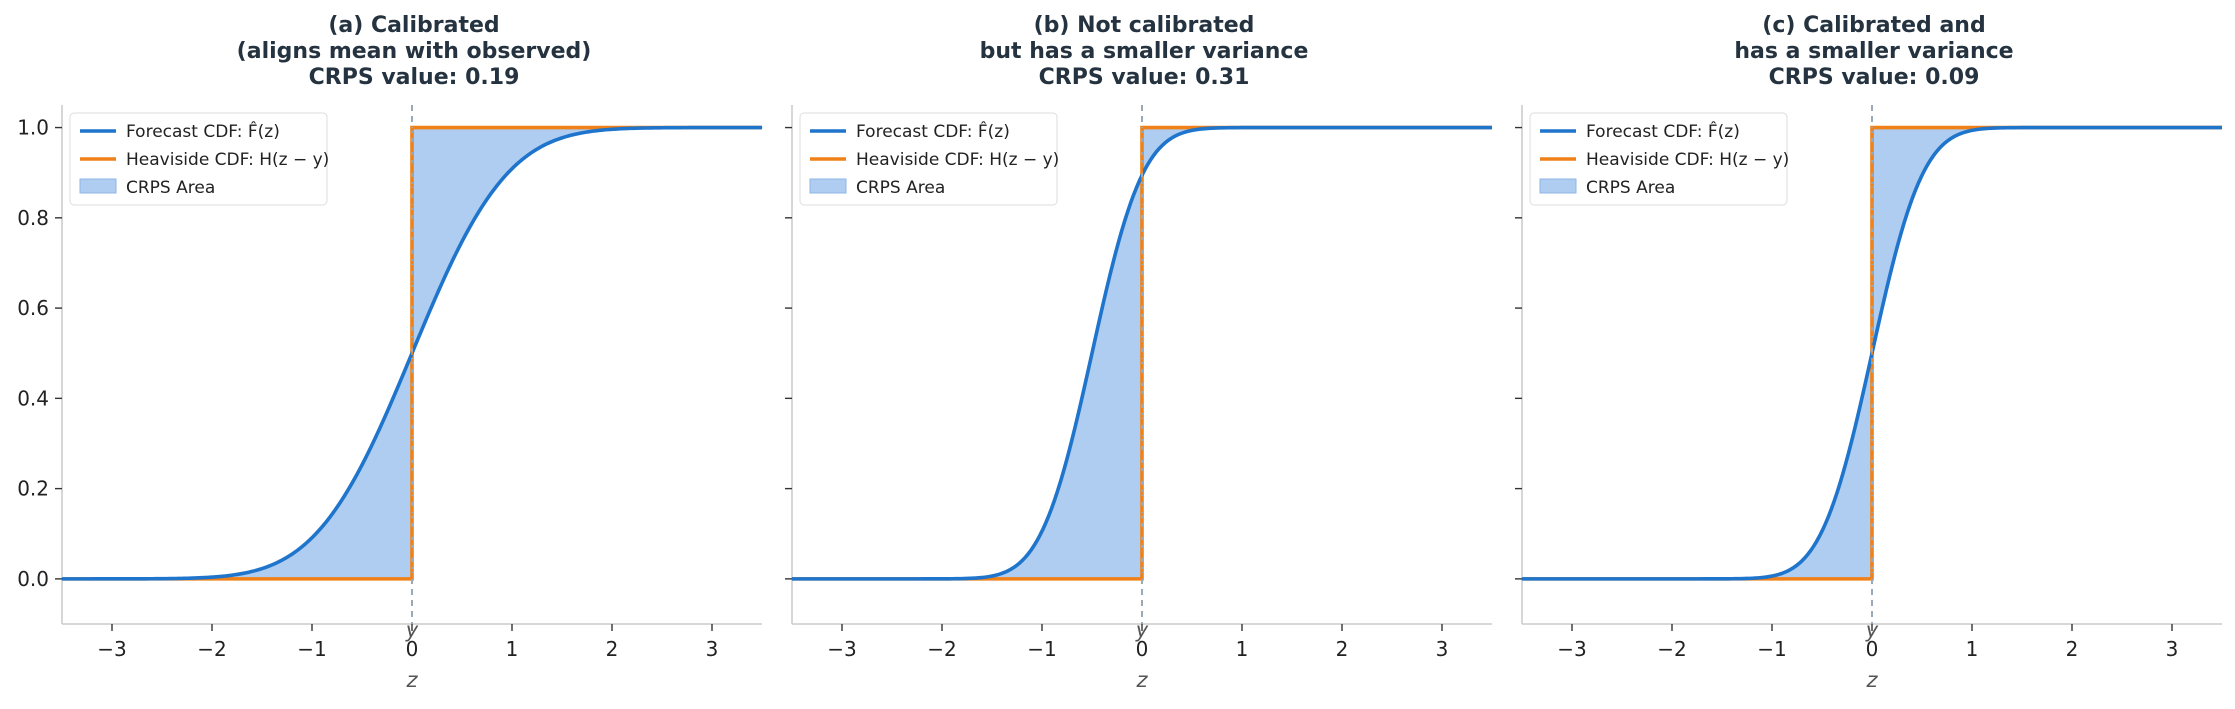  I want to click on panel-1-title-line-1: (a) Calibrated, so click(413, 25).